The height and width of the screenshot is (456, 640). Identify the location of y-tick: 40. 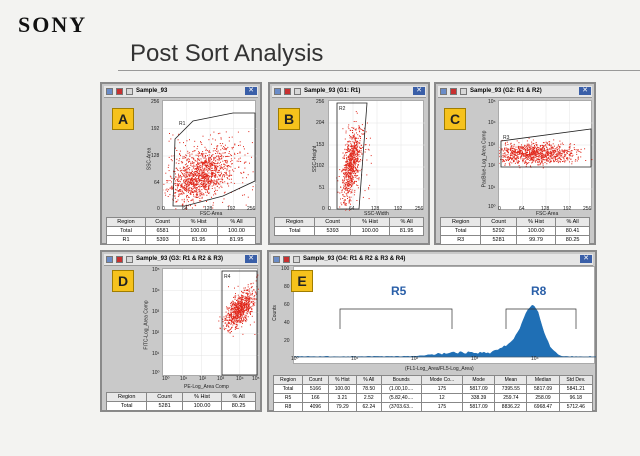
(287, 323).